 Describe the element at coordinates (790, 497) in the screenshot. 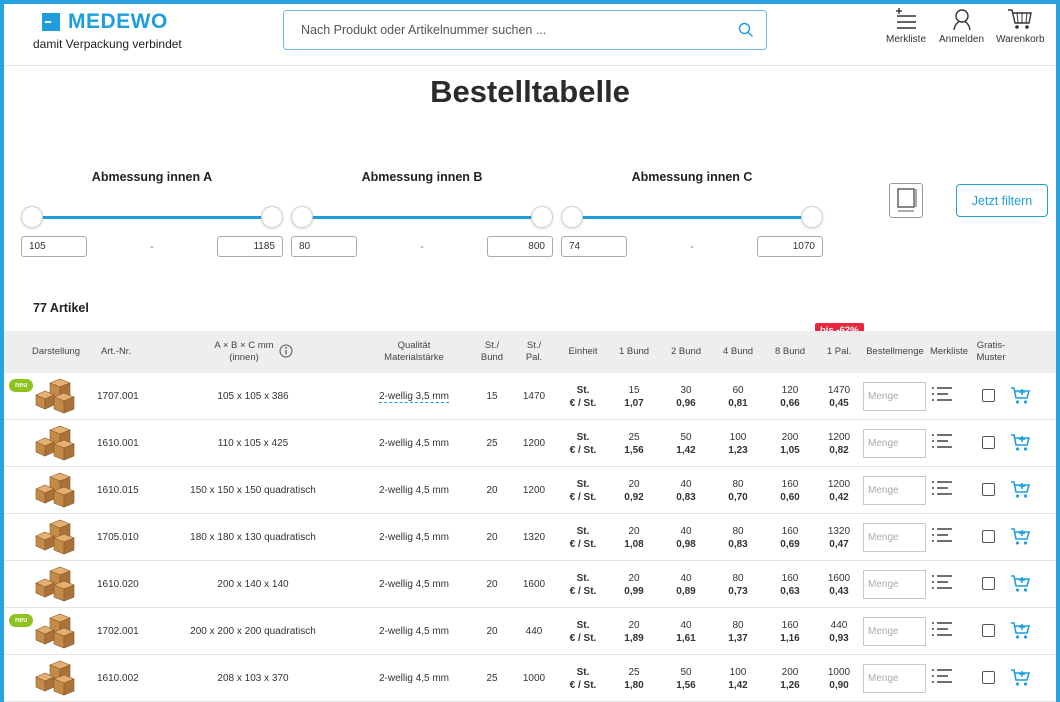

I see `price-value: 0,60` at that location.